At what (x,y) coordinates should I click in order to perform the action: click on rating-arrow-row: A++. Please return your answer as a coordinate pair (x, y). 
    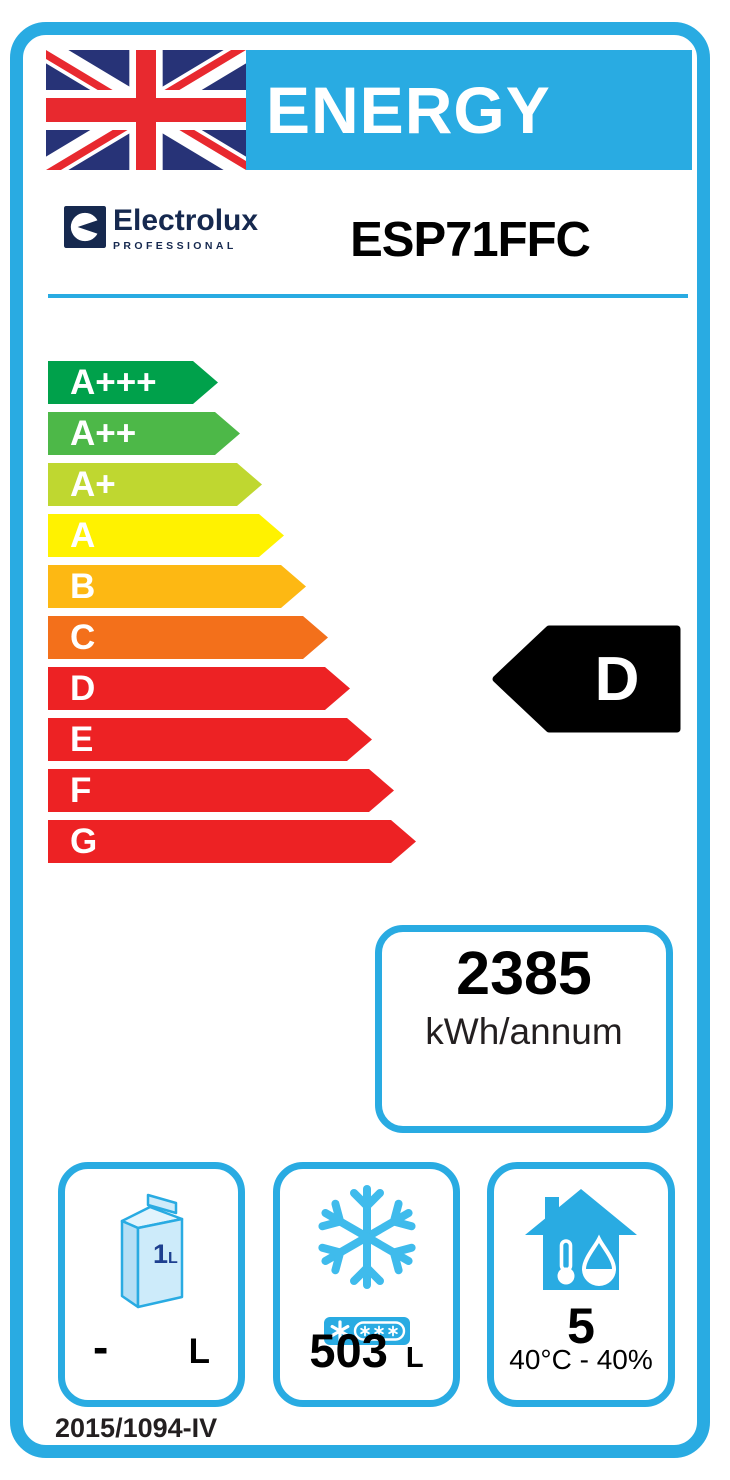
    Looking at the image, I should click on (144, 433).